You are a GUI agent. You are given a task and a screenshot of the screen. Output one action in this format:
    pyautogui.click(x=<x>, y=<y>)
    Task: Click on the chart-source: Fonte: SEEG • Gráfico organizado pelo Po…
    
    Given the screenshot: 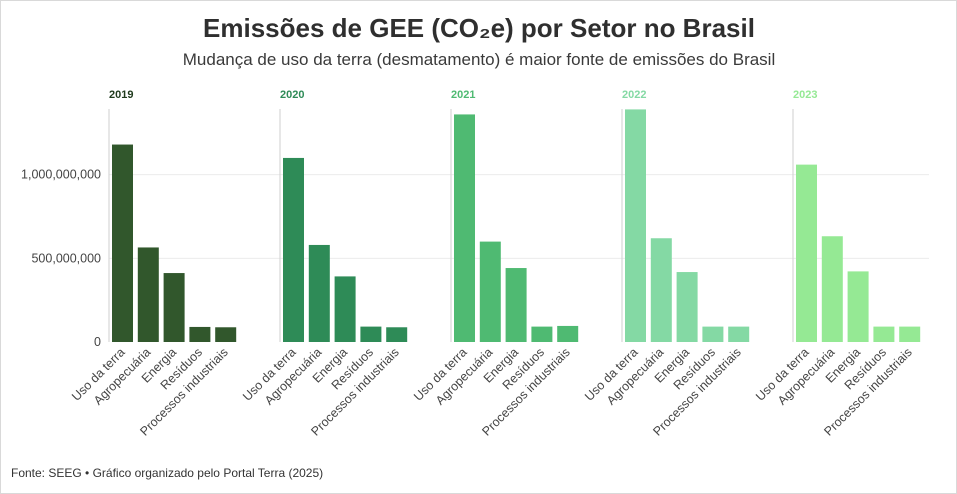 What is the action you would take?
    pyautogui.click(x=167, y=473)
    